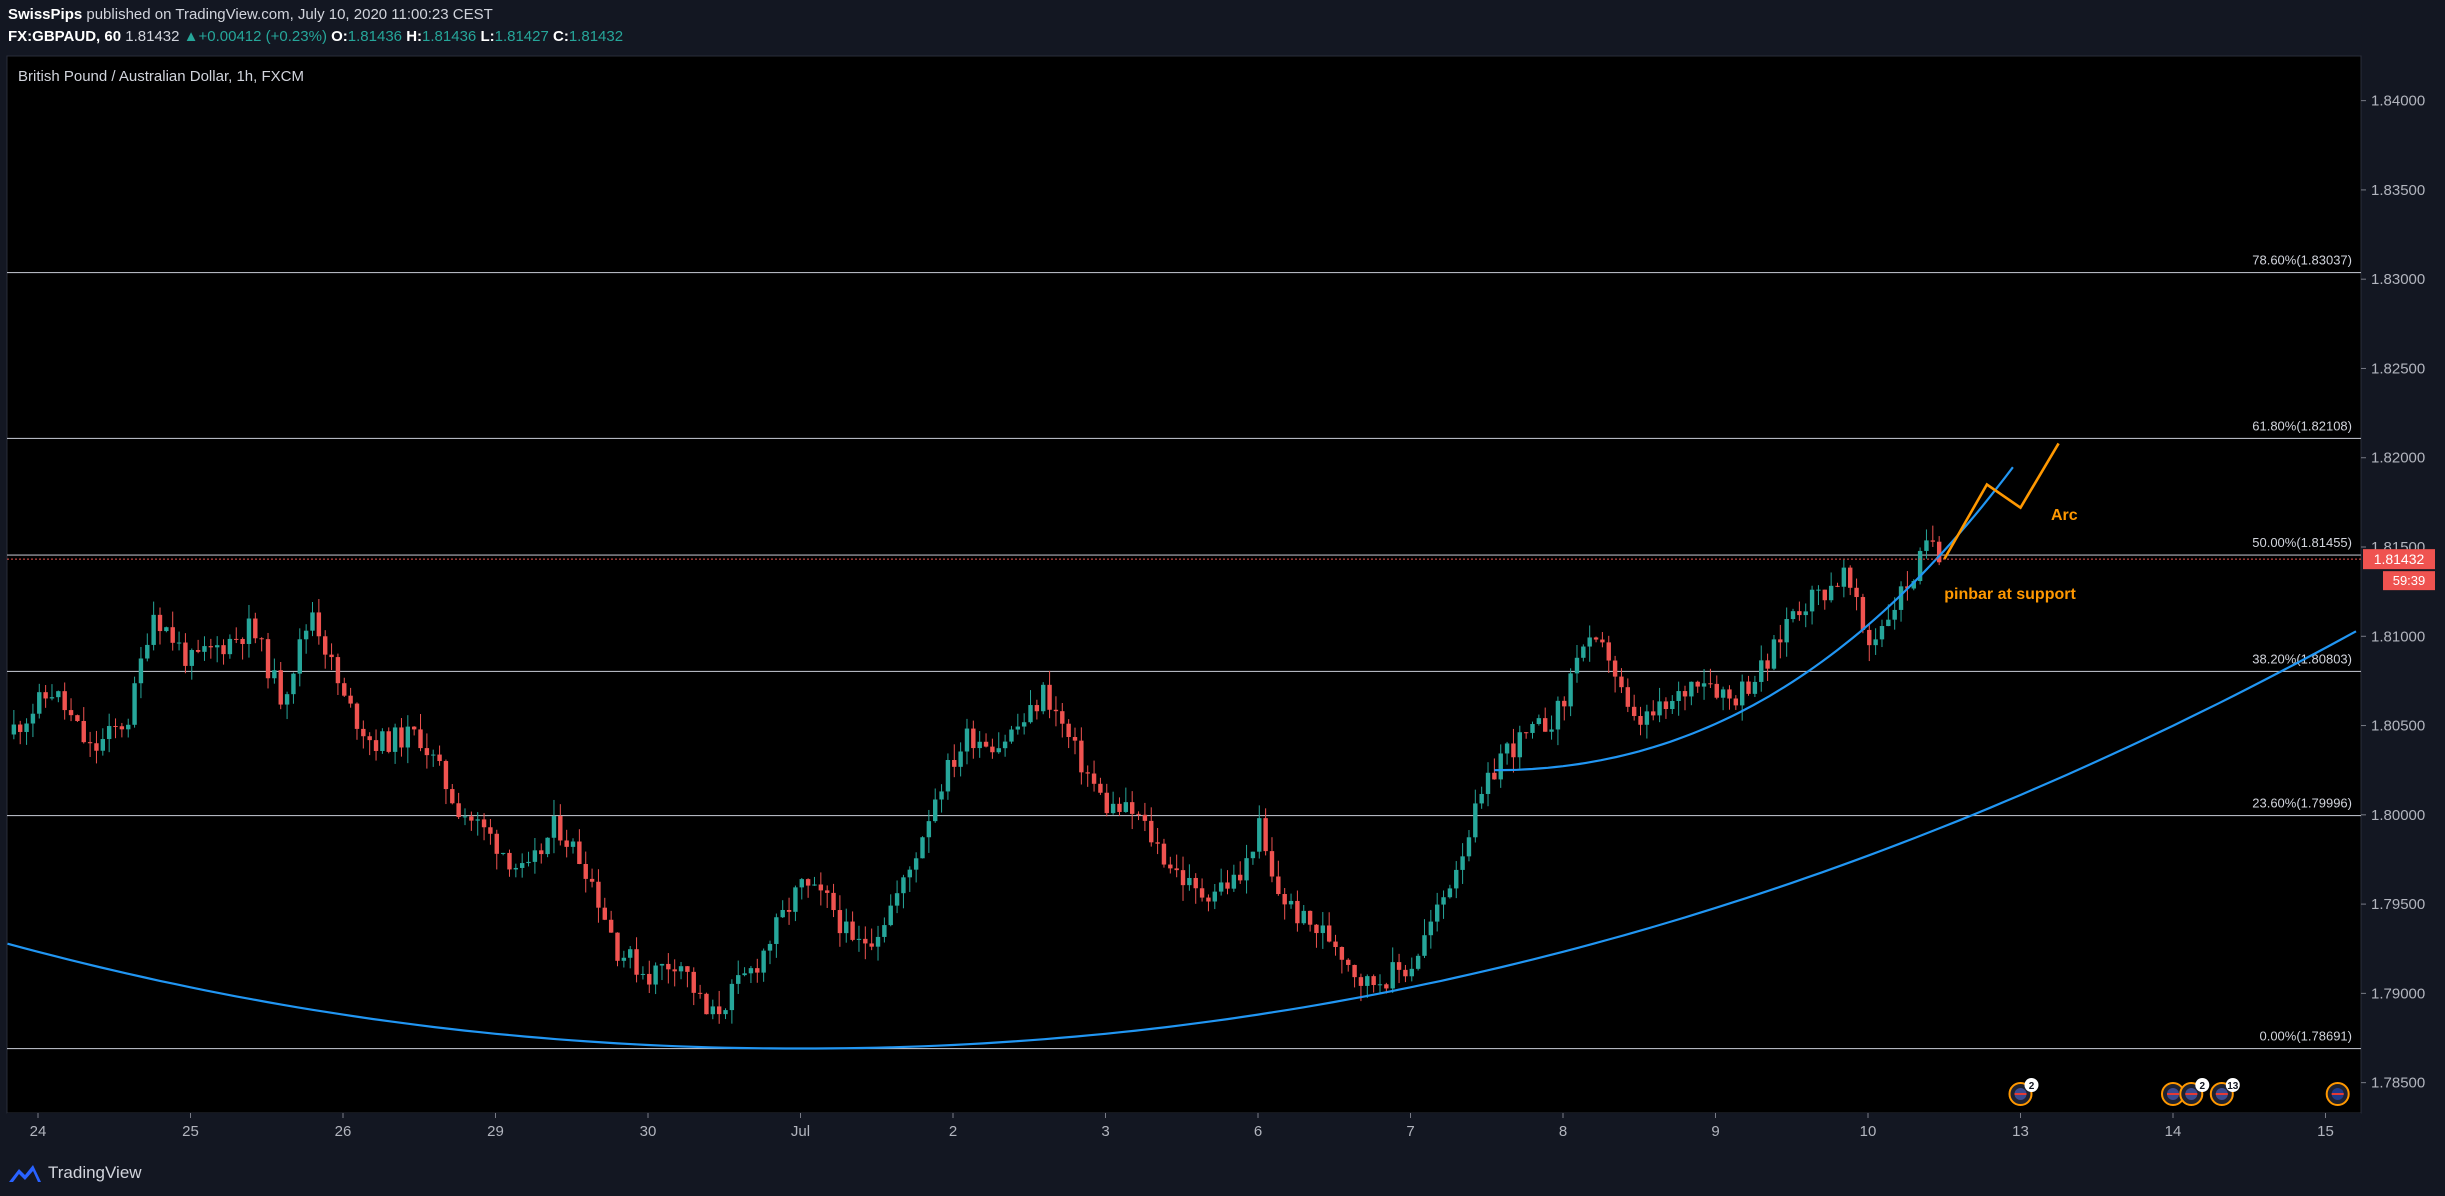  Describe the element at coordinates (2010, 594) in the screenshot. I see `chart-annotation: pinbar at support` at that location.